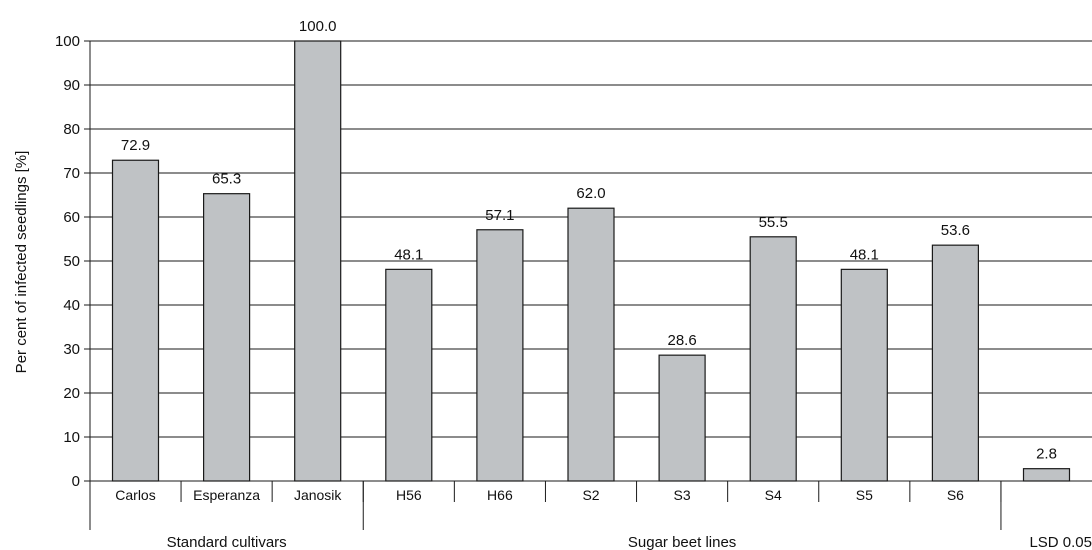 Image resolution: width=1092 pixels, height=550 pixels. Describe the element at coordinates (71, 393) in the screenshot. I see `y-tick-label: 20` at that location.